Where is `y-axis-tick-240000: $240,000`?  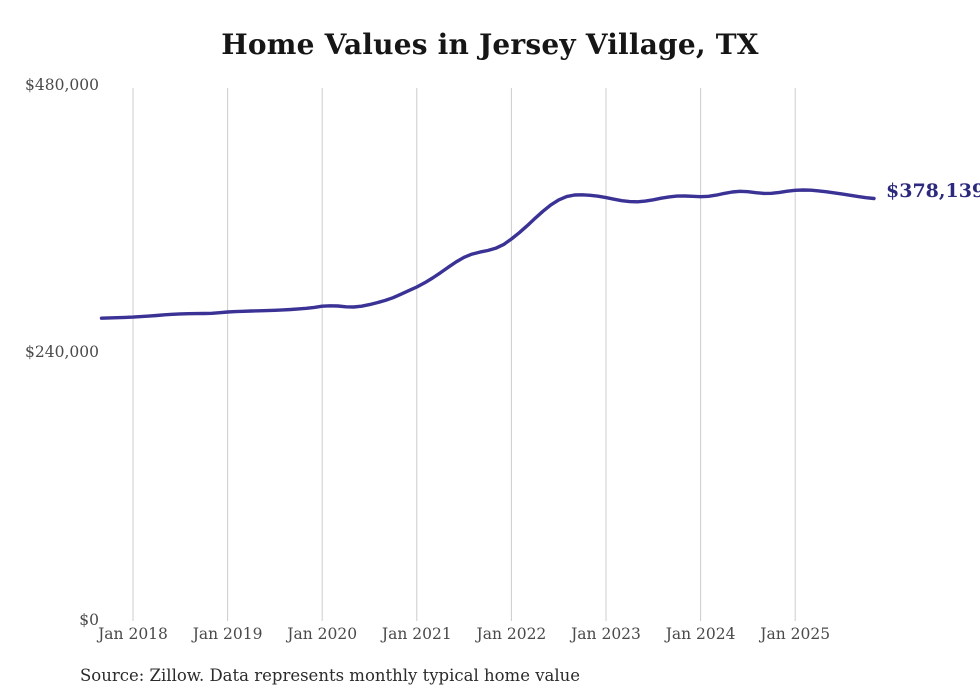
y-axis-tick-240000: $240,000 is located at coordinates (62, 352).